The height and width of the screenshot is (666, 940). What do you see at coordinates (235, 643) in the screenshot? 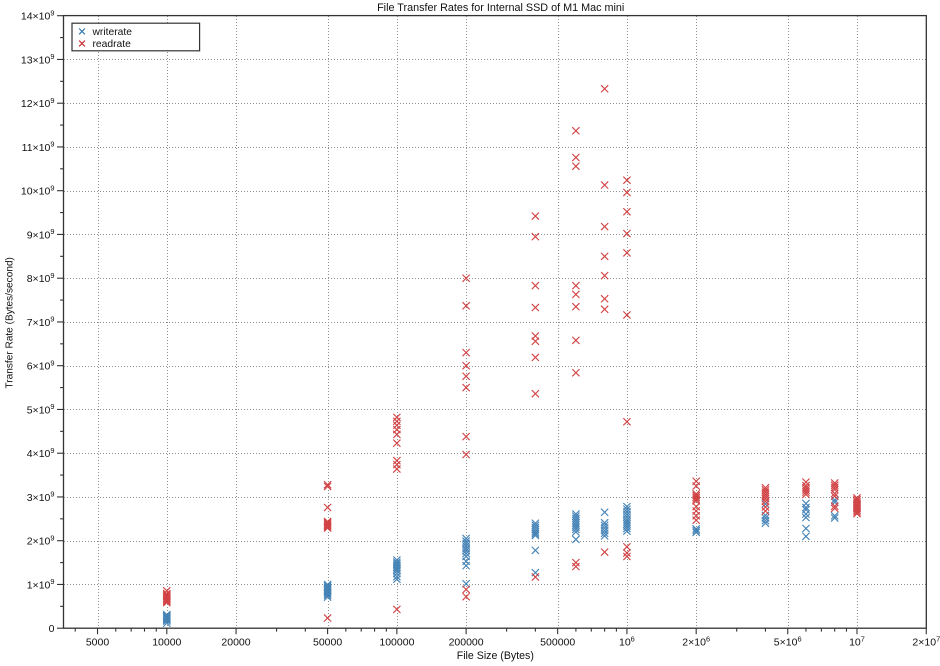
I see `svg-text: 20000` at bounding box center [235, 643].